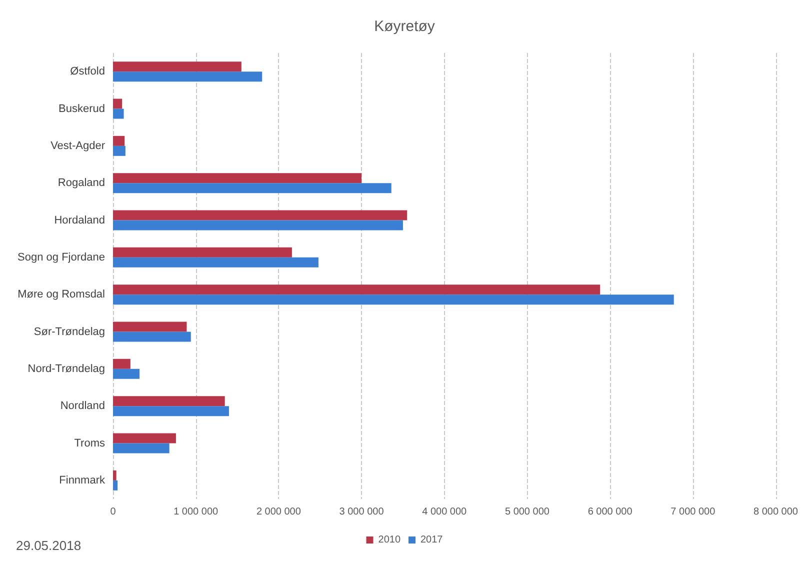  What do you see at coordinates (66, 368) in the screenshot?
I see `y-tick-label: Nord-Trøndelag` at bounding box center [66, 368].